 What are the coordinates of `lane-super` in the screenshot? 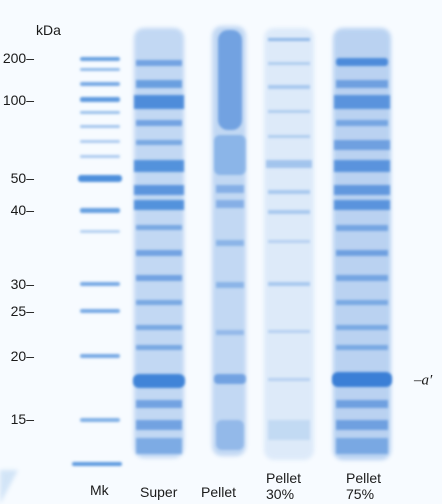 It's located at (159, 243).